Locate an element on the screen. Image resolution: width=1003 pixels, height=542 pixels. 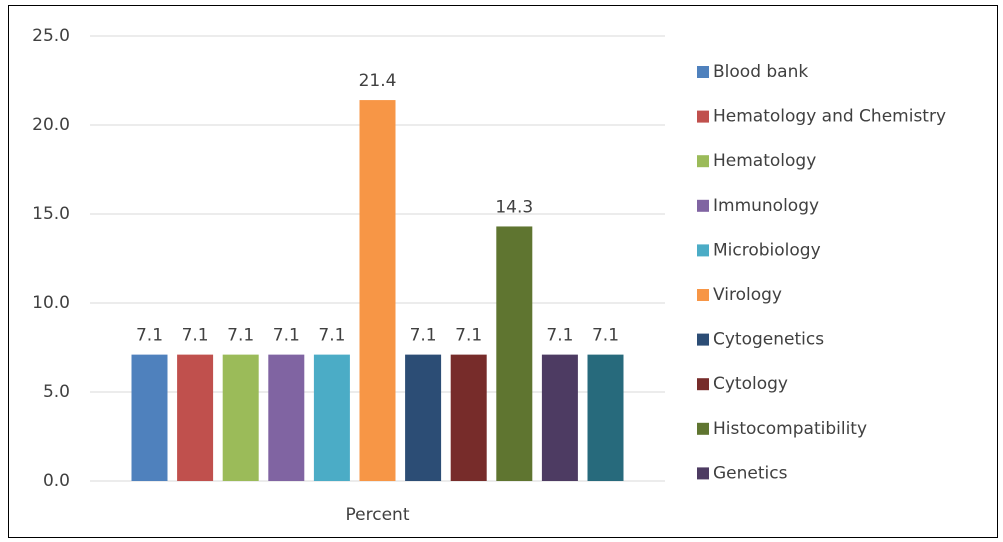
y-tick-label: 20.0 is located at coordinates (51, 125).